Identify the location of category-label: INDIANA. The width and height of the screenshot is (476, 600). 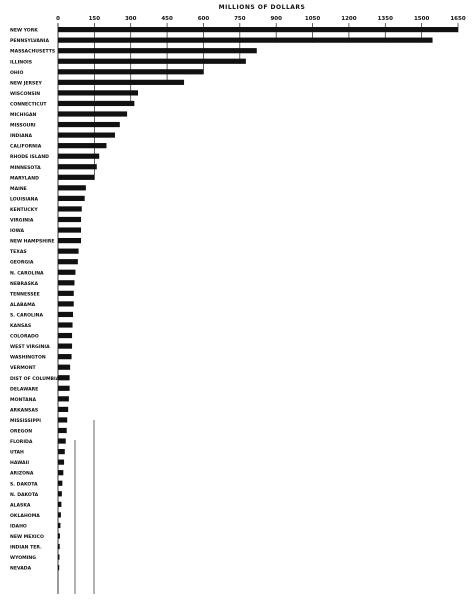
(21, 136).